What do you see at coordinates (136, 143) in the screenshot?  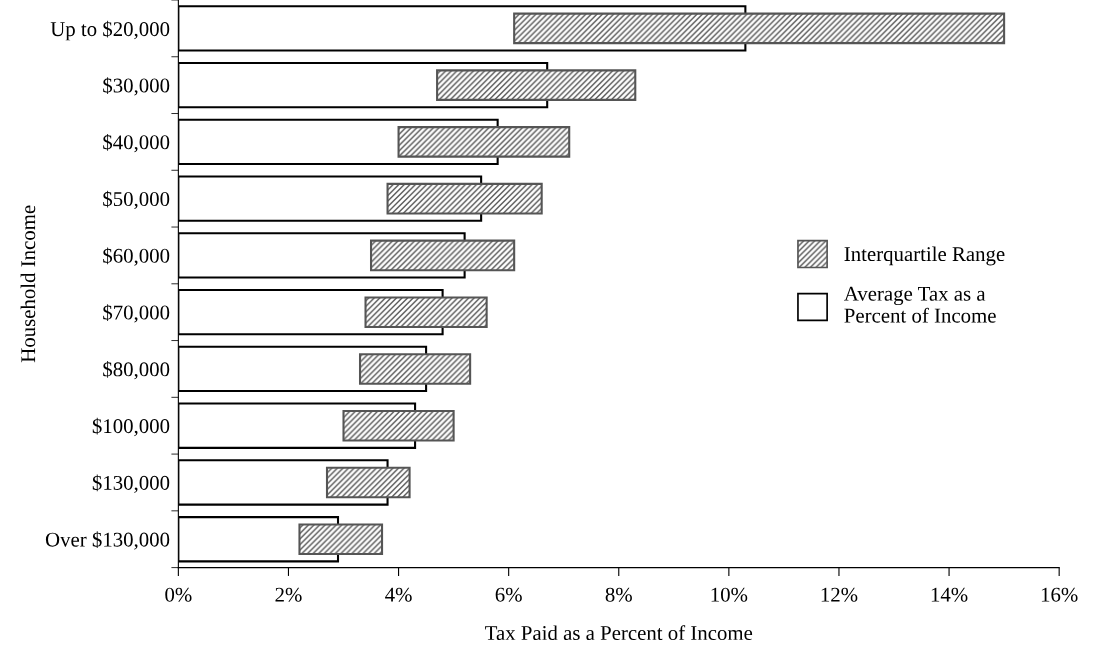 I see `y-tick-label: $40,000` at bounding box center [136, 143].